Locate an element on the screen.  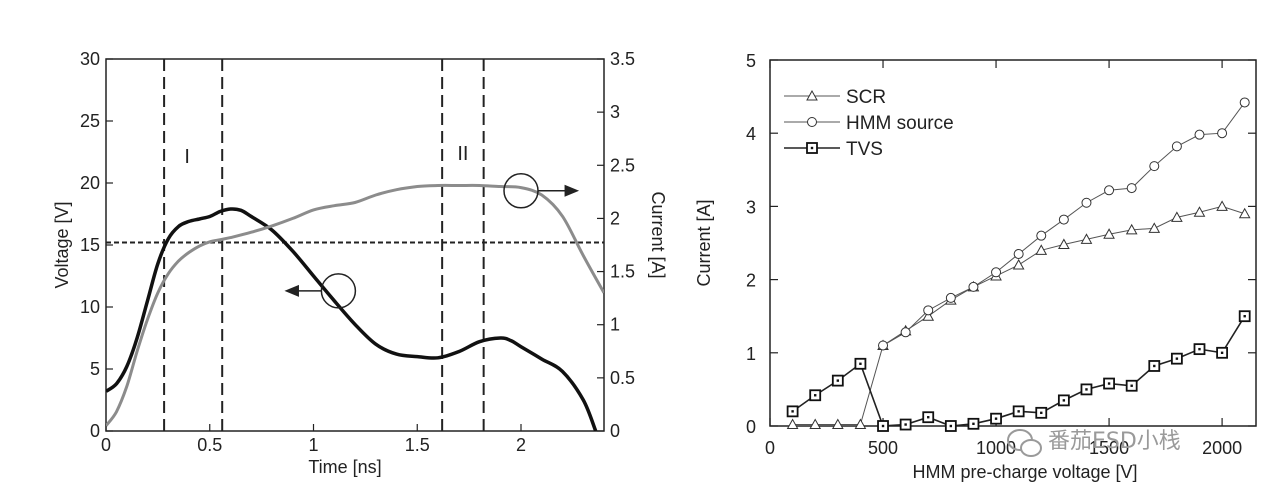
x-axis-label: HMM pre-charge voltage [V] is located at coordinates (1024, 472).